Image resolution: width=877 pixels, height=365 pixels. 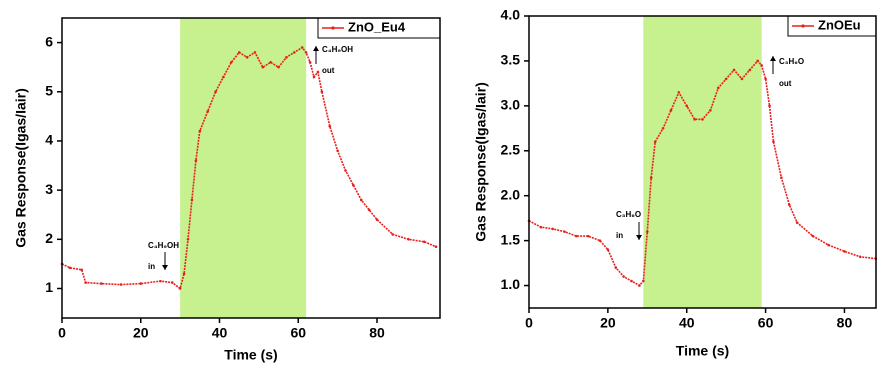 What do you see at coordinates (687, 323) in the screenshot?
I see `x-tick-label: 40` at bounding box center [687, 323].